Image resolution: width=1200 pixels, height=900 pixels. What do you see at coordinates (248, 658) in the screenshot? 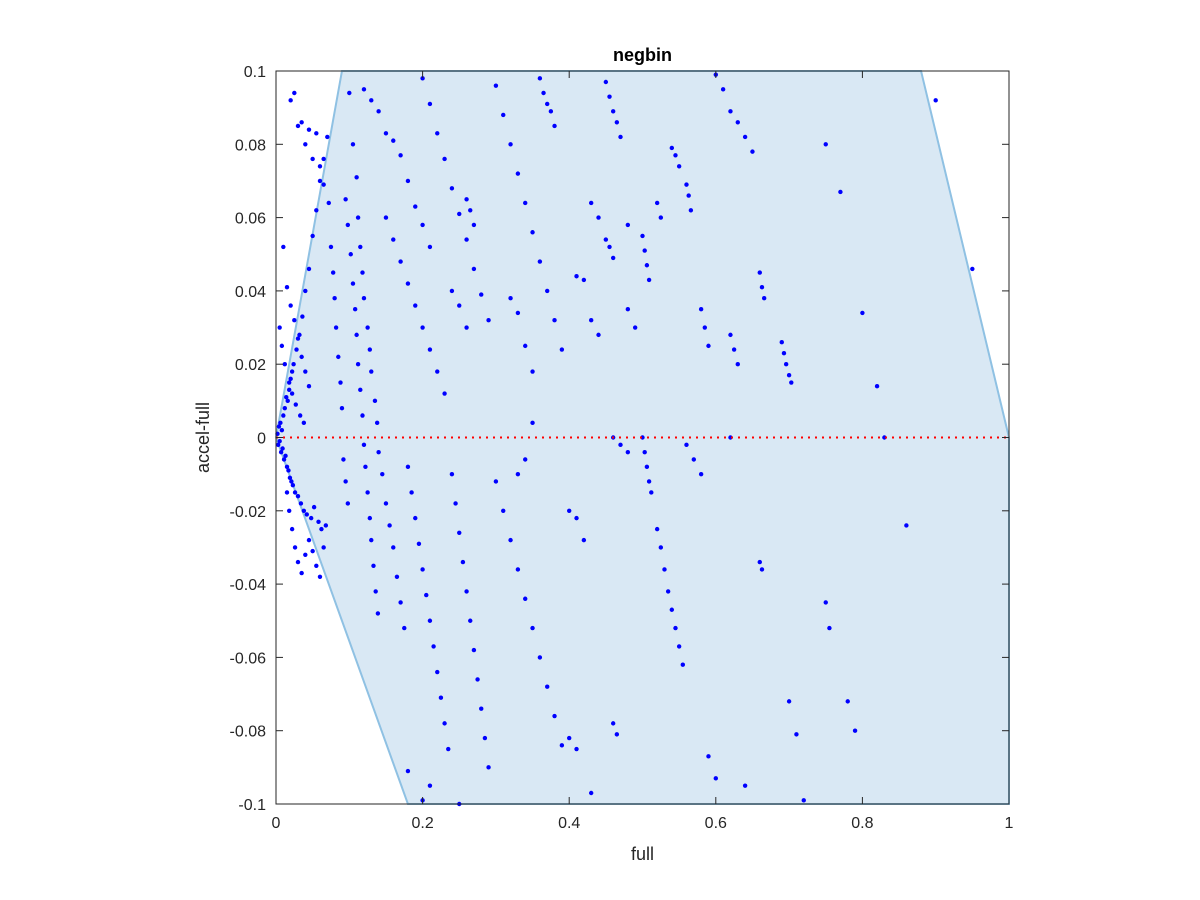
I see `y-tick-label: -0.06` at bounding box center [248, 658].